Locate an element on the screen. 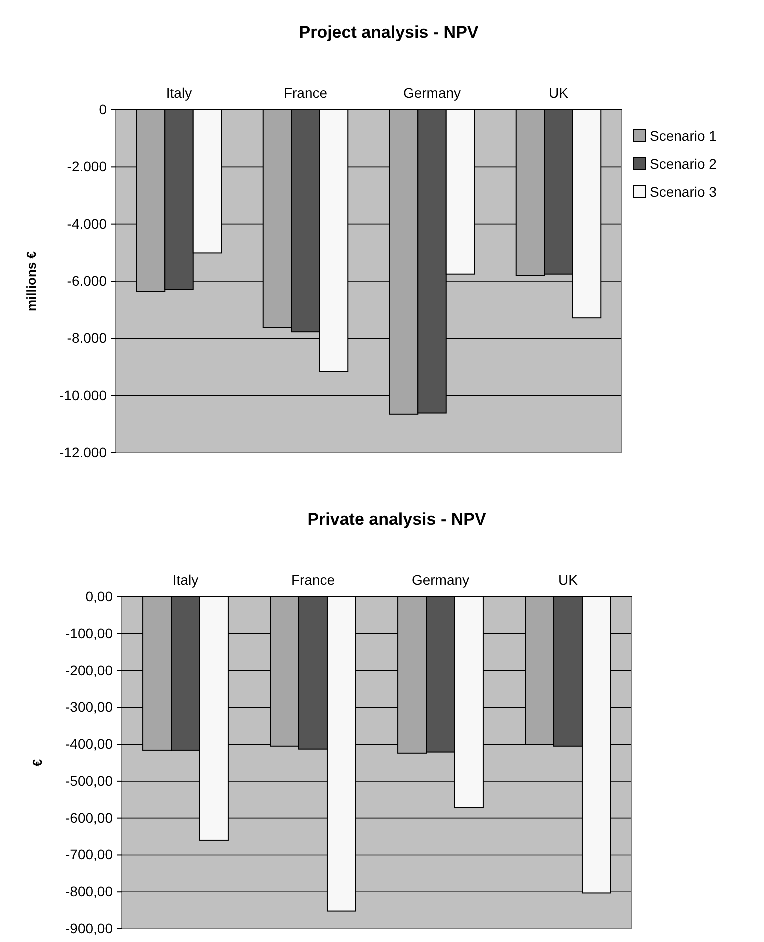 The image size is (764, 942). legend-label: Scenario 2 is located at coordinates (684, 164).